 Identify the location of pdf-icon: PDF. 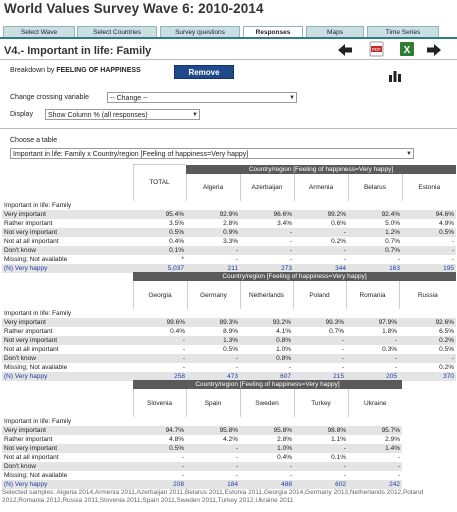
(376, 49).